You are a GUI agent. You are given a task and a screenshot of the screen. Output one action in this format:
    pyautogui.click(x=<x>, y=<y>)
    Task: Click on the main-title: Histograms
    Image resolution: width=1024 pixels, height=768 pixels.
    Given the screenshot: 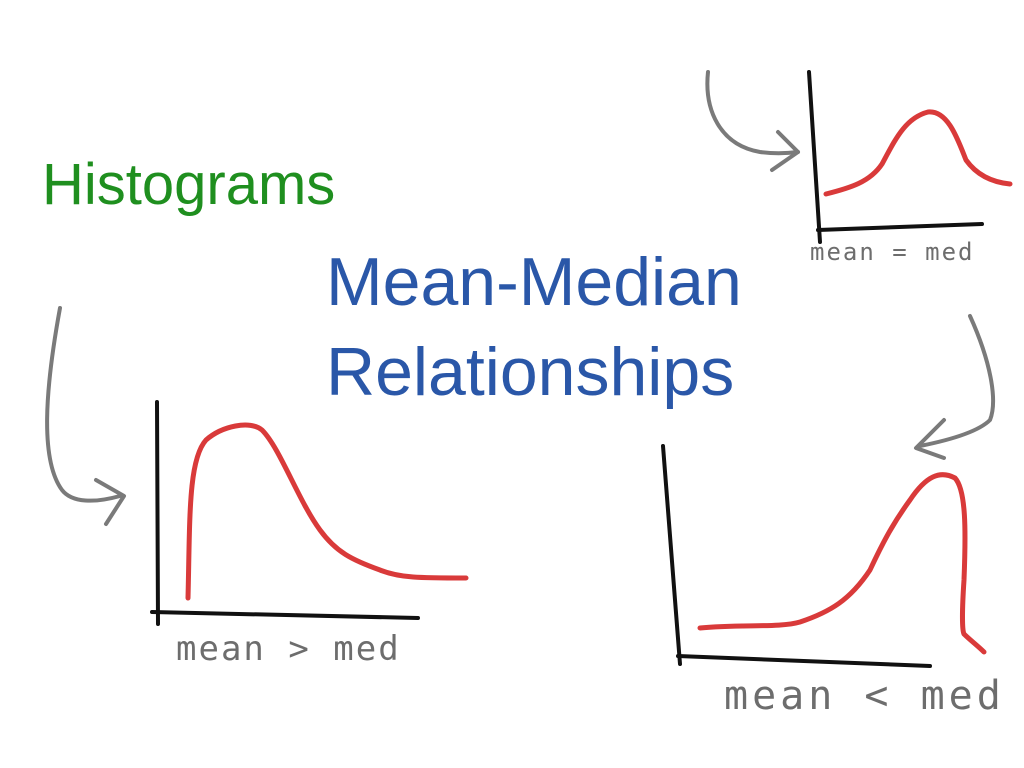 What is the action you would take?
    pyautogui.click(x=189, y=184)
    